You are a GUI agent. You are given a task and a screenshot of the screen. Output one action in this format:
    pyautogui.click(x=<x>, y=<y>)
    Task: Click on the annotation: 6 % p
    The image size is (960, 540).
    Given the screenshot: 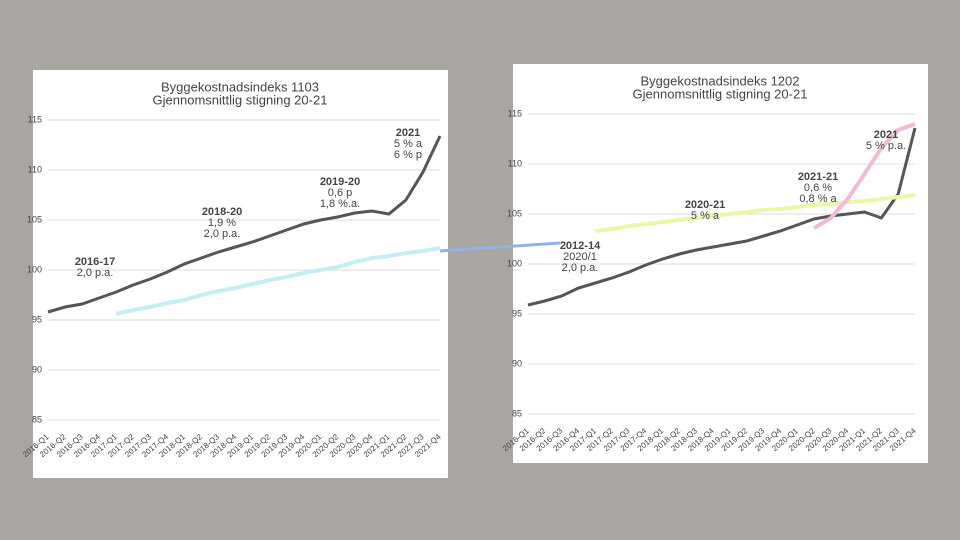 What is the action you would take?
    pyautogui.click(x=408, y=155)
    